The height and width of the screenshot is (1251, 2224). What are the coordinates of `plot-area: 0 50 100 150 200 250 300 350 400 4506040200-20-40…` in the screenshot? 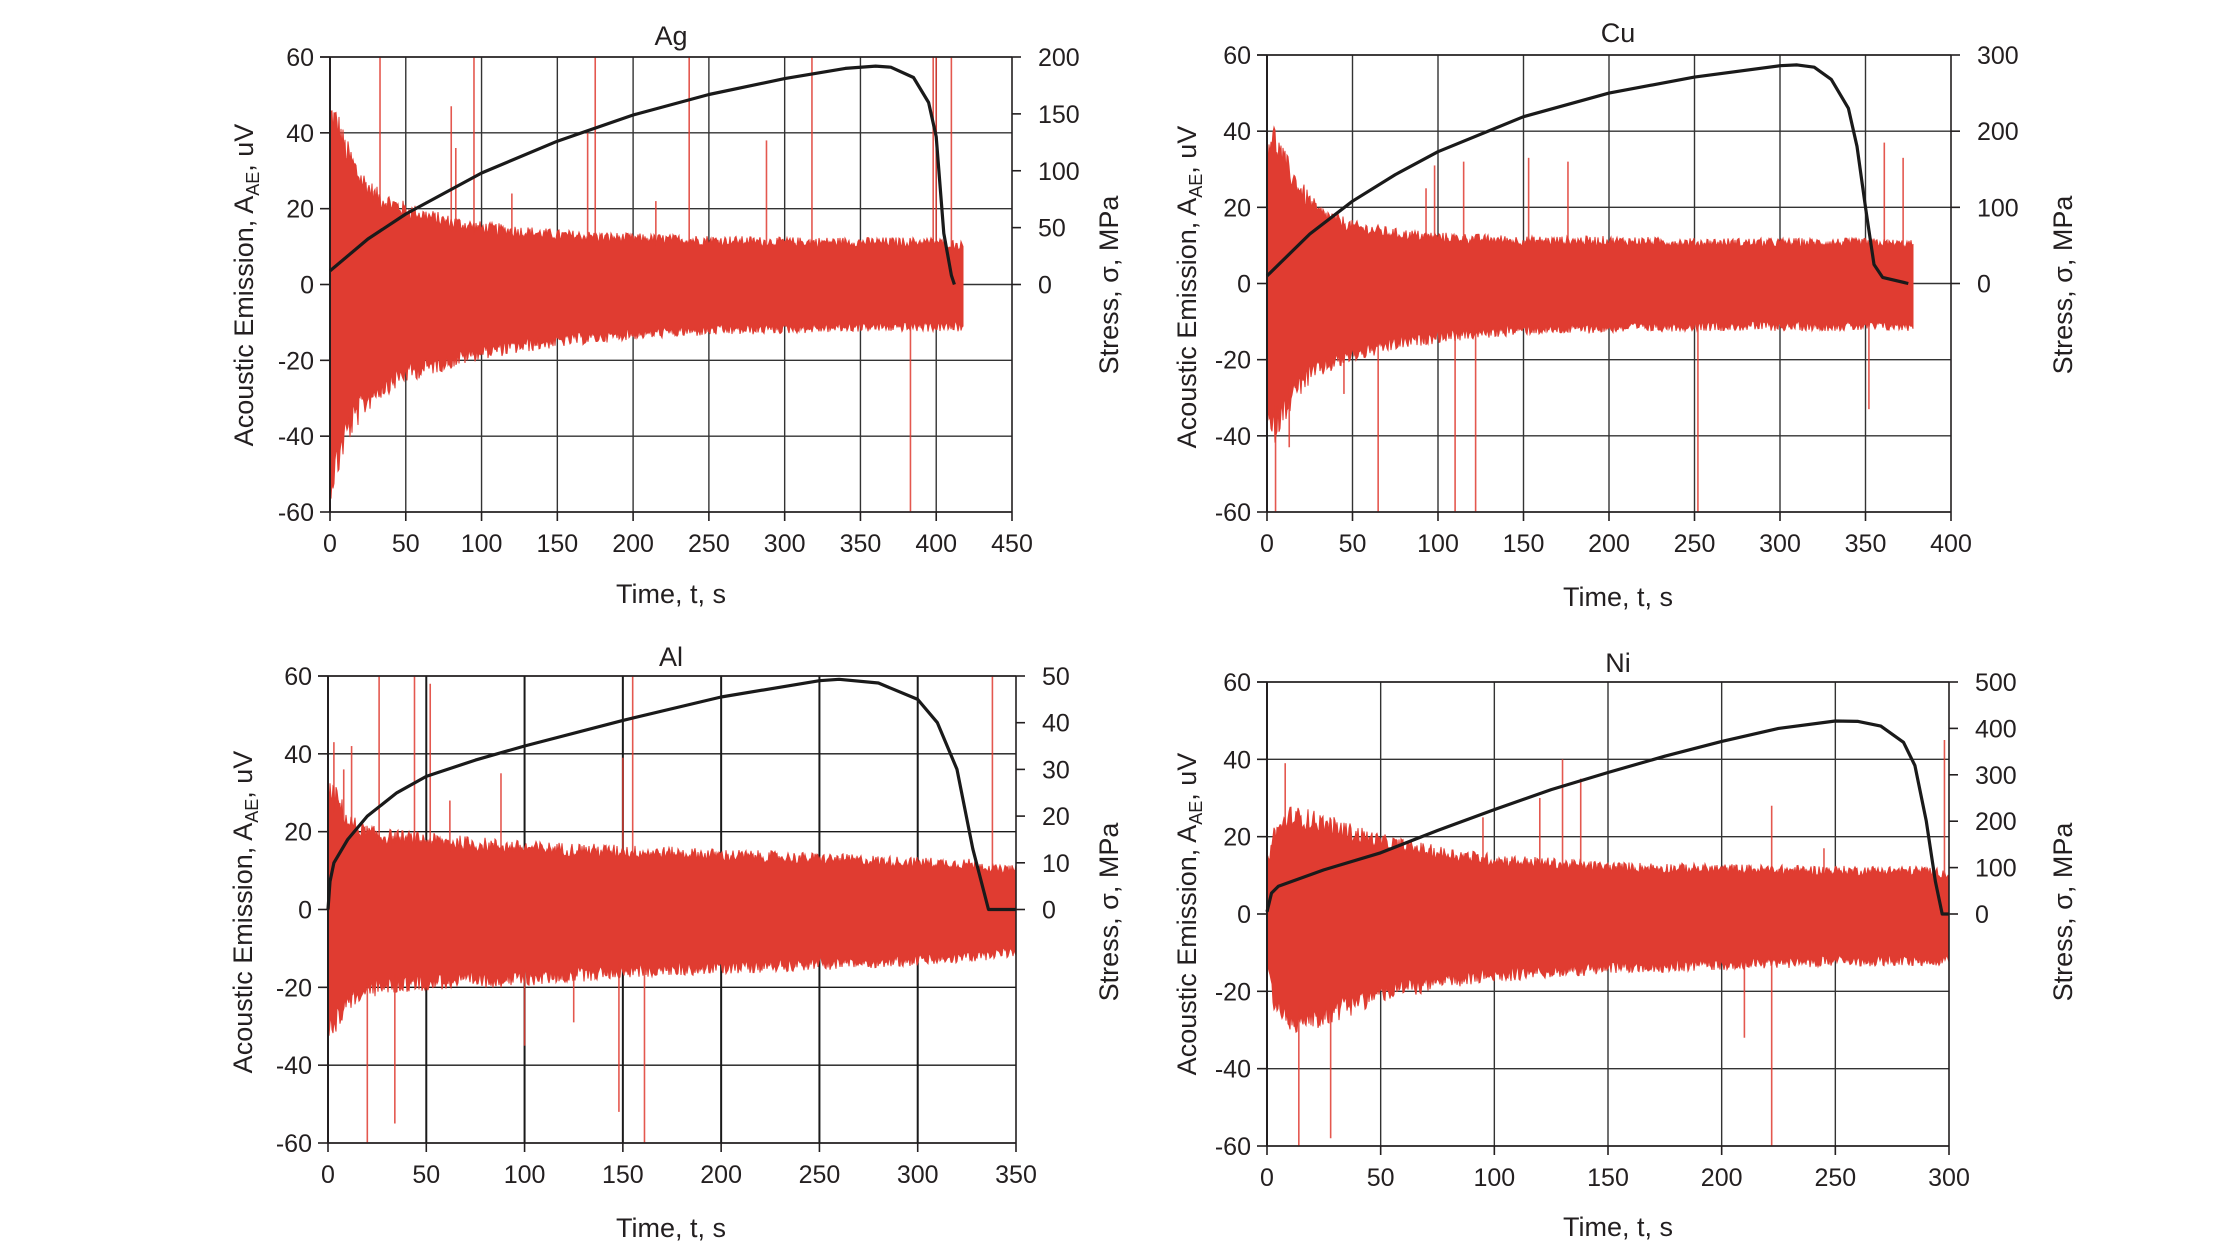 It's located at (679, 301).